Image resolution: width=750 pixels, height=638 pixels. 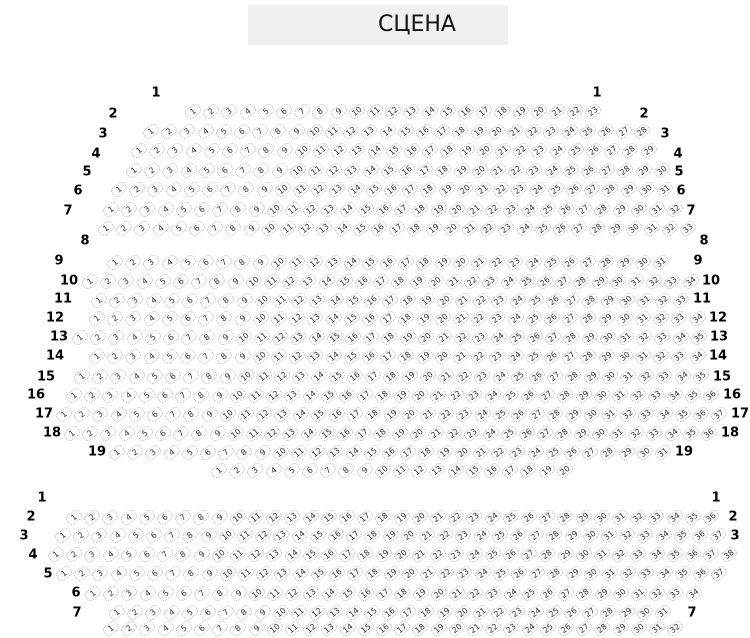 I want to click on seat: 28, so click(x=571, y=337).